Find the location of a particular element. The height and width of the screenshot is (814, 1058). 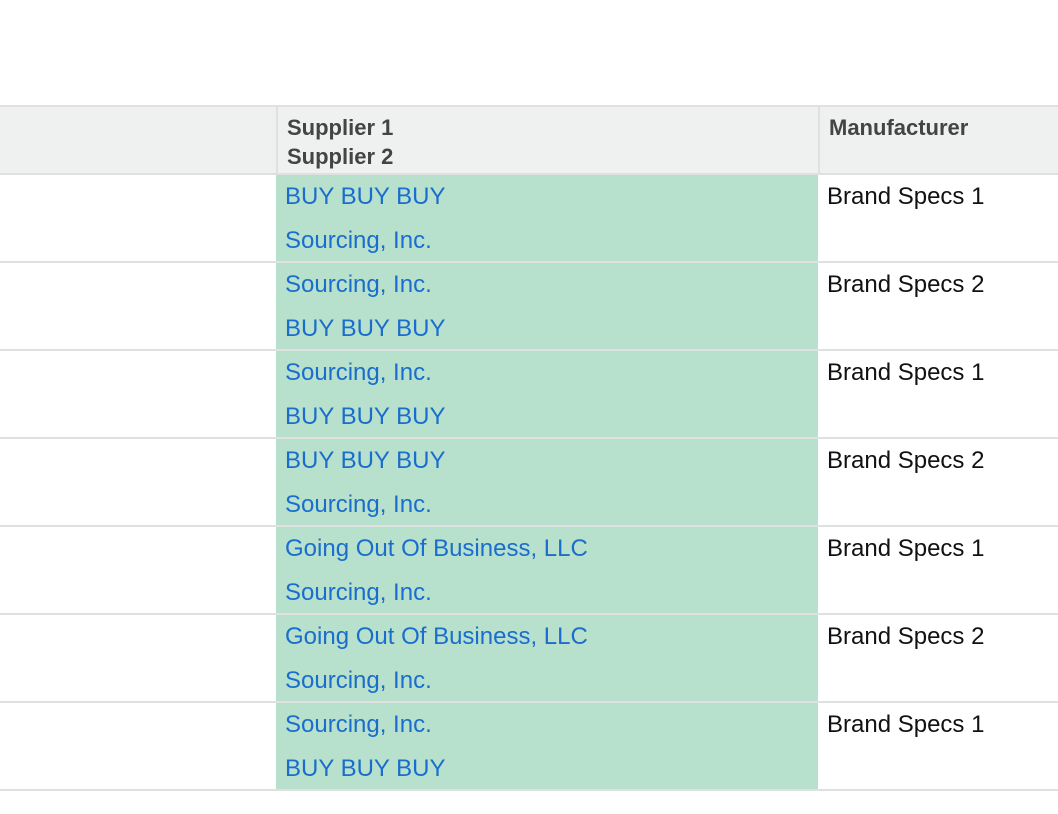

header-cell-manufacturer: Manufacturer is located at coordinates (938, 140).